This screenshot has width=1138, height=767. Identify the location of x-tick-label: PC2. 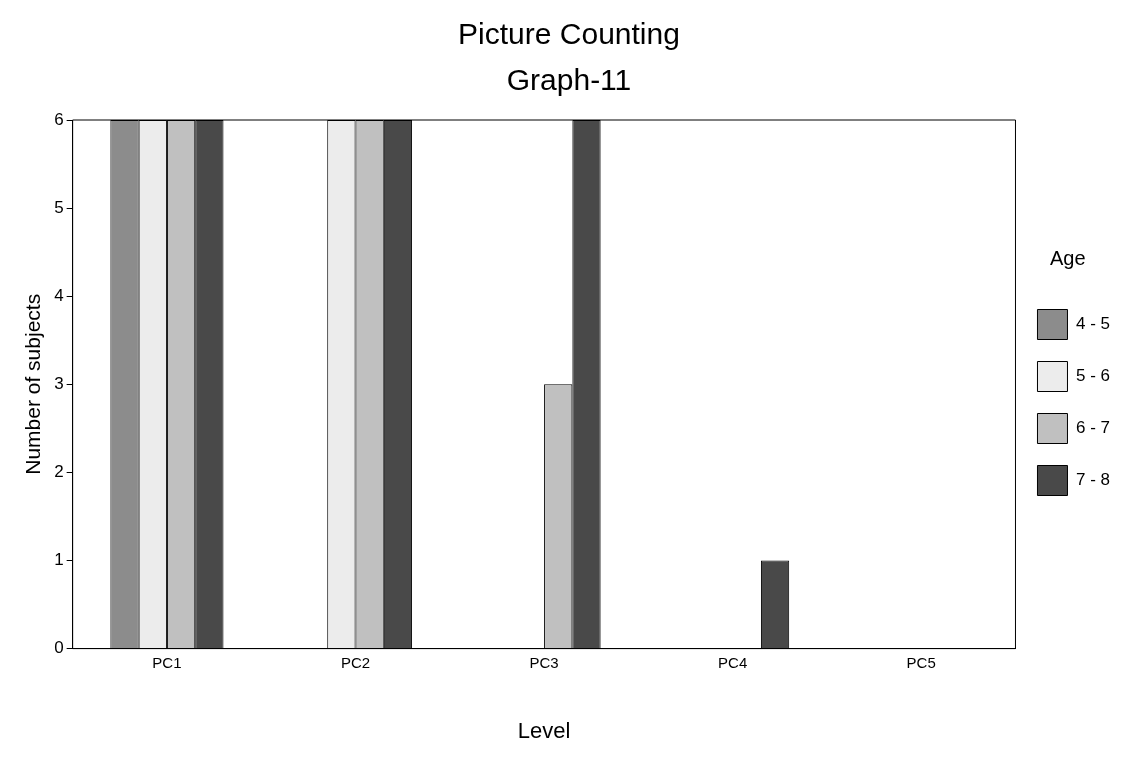
(355, 662).